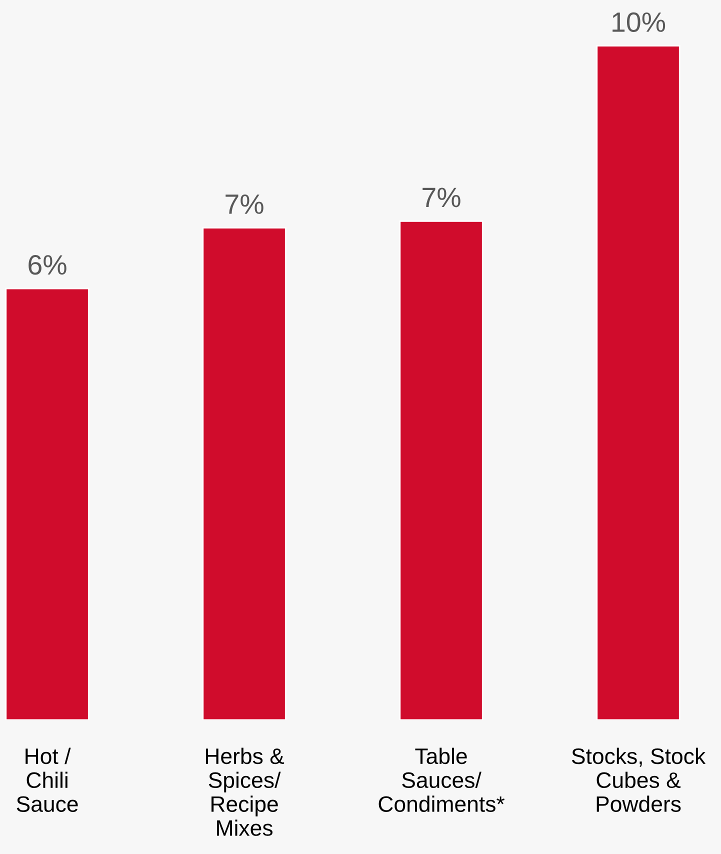 This screenshot has width=721, height=854. What do you see at coordinates (639, 22) in the screenshot?
I see `data-label: 10%` at bounding box center [639, 22].